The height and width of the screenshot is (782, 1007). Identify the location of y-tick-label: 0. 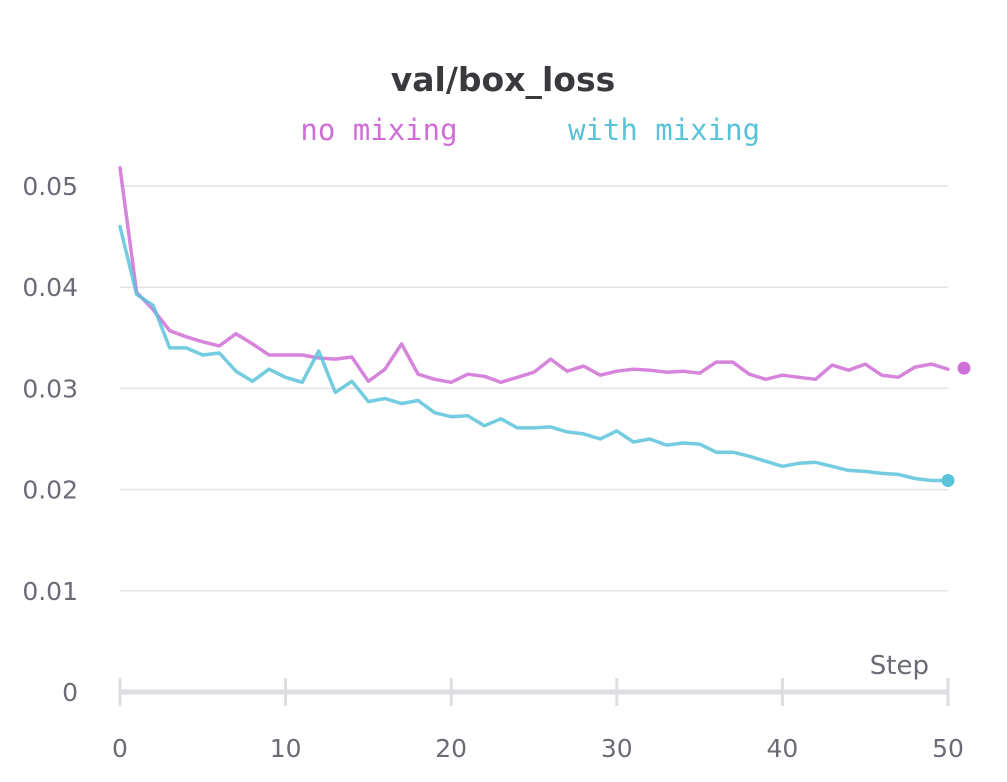
(70, 692).